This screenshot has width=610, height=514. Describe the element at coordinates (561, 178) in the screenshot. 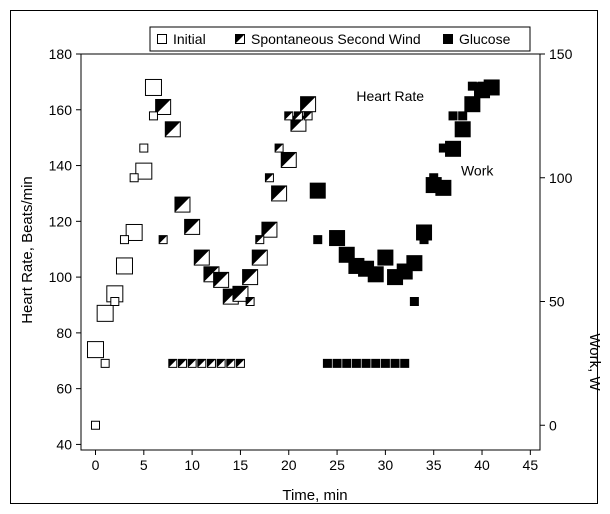

I see `y-right-tick-label: 100` at that location.